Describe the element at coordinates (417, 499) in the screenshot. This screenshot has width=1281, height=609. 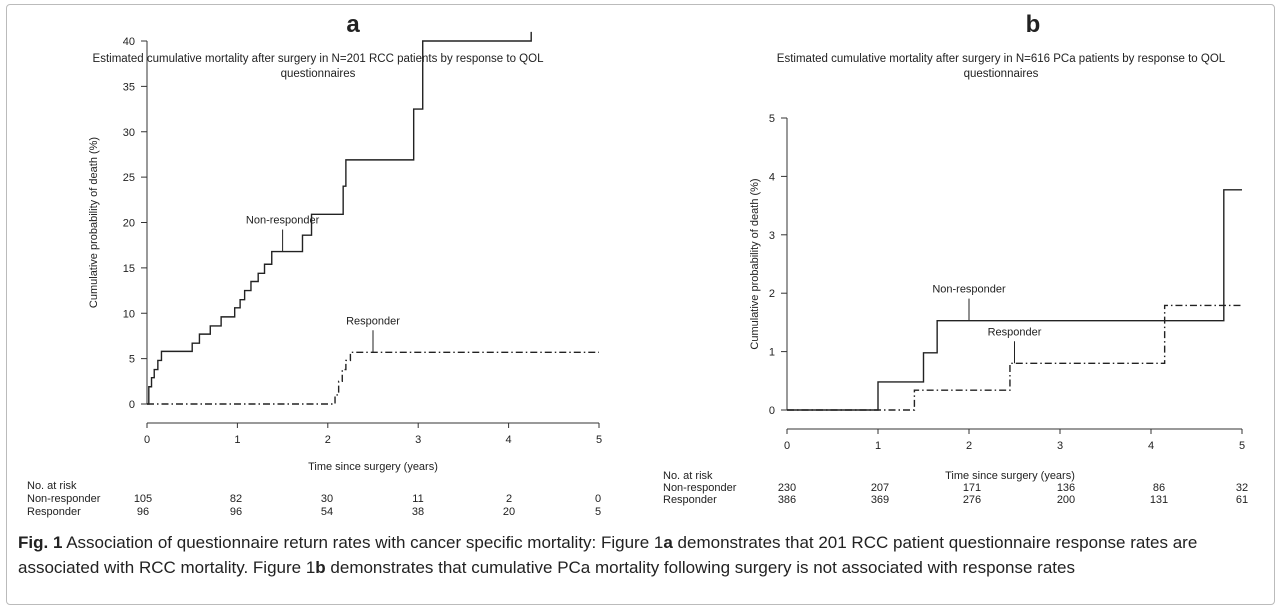
I see `risk-value: 11` at that location.